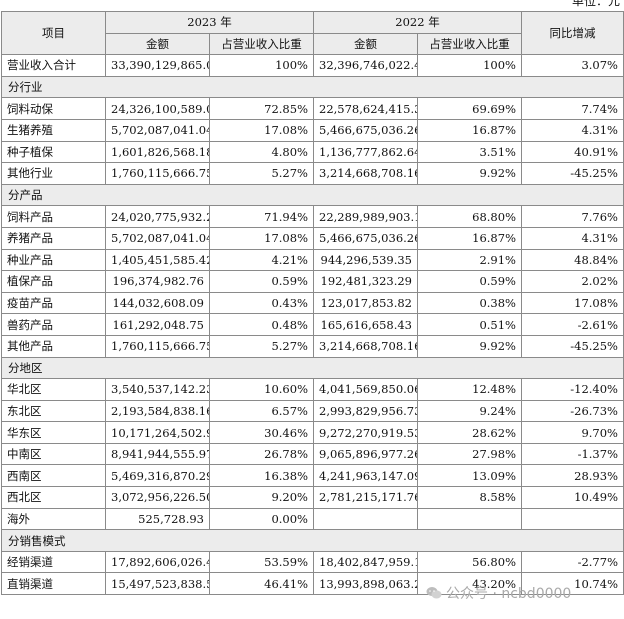 This screenshot has width=624, height=619. What do you see at coordinates (261, 65) in the screenshot?
I see `total-ratio-2023: 100%` at bounding box center [261, 65].